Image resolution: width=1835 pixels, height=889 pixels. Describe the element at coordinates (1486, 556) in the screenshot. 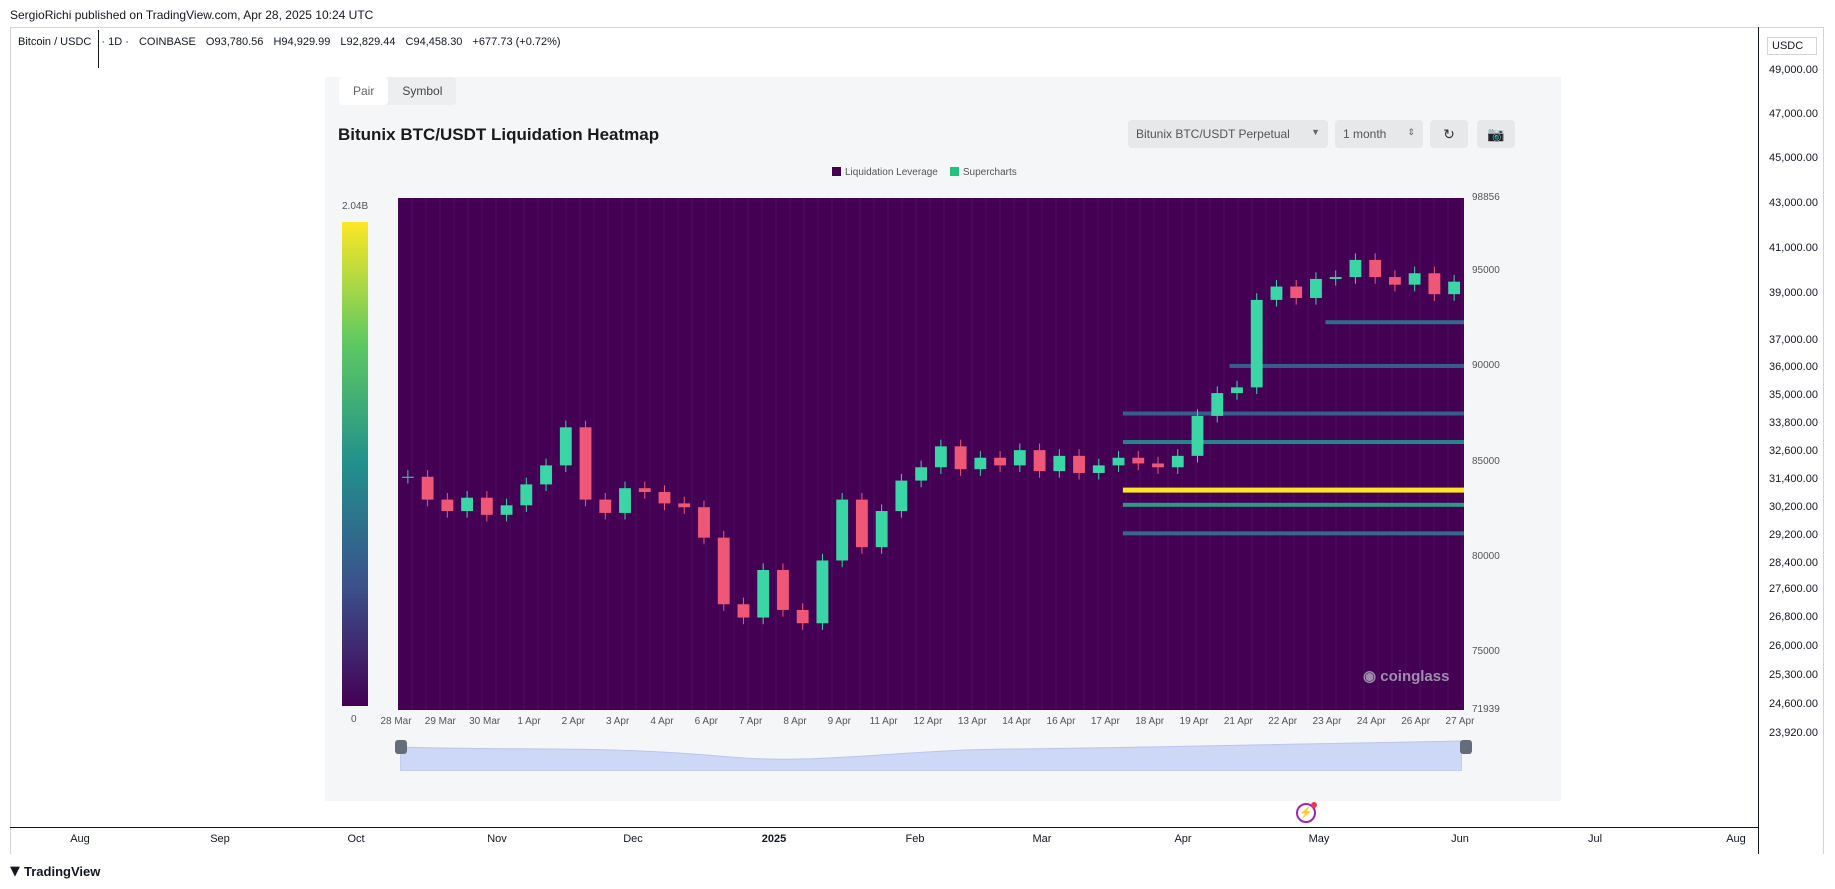

I see `y-tick-label: 80000` at that location.